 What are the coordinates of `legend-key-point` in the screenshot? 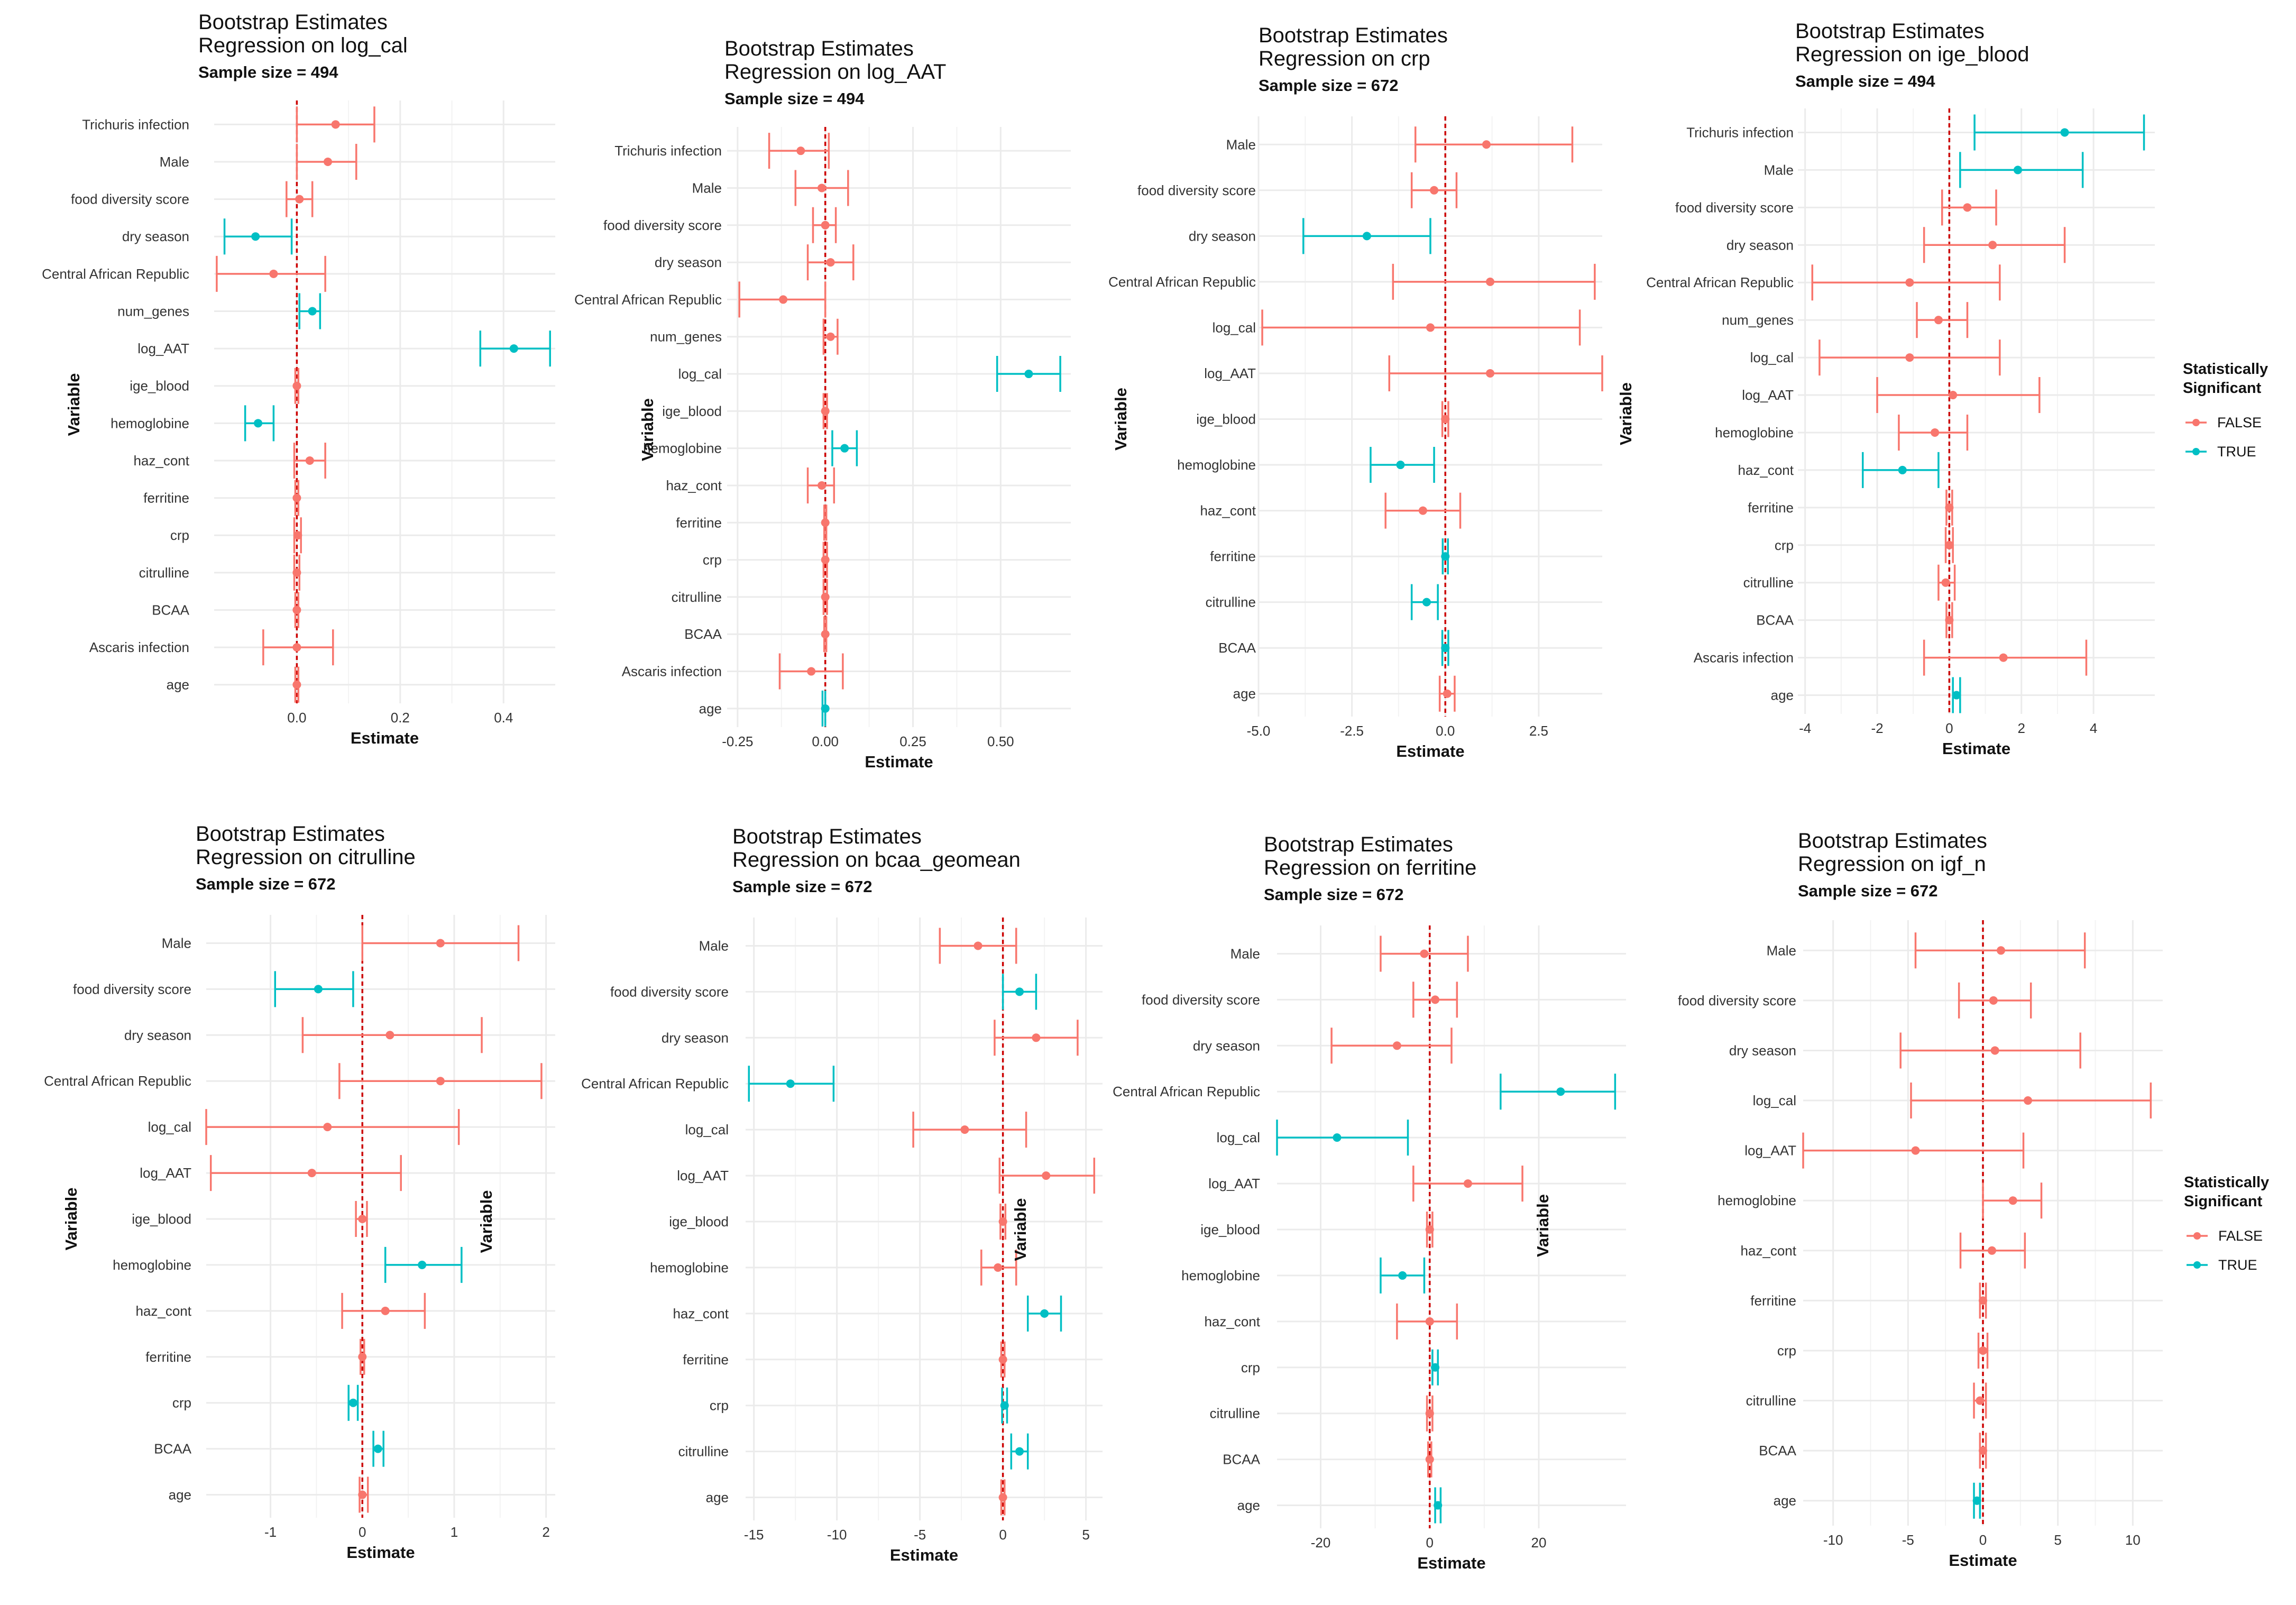 It's located at (2196, 422).